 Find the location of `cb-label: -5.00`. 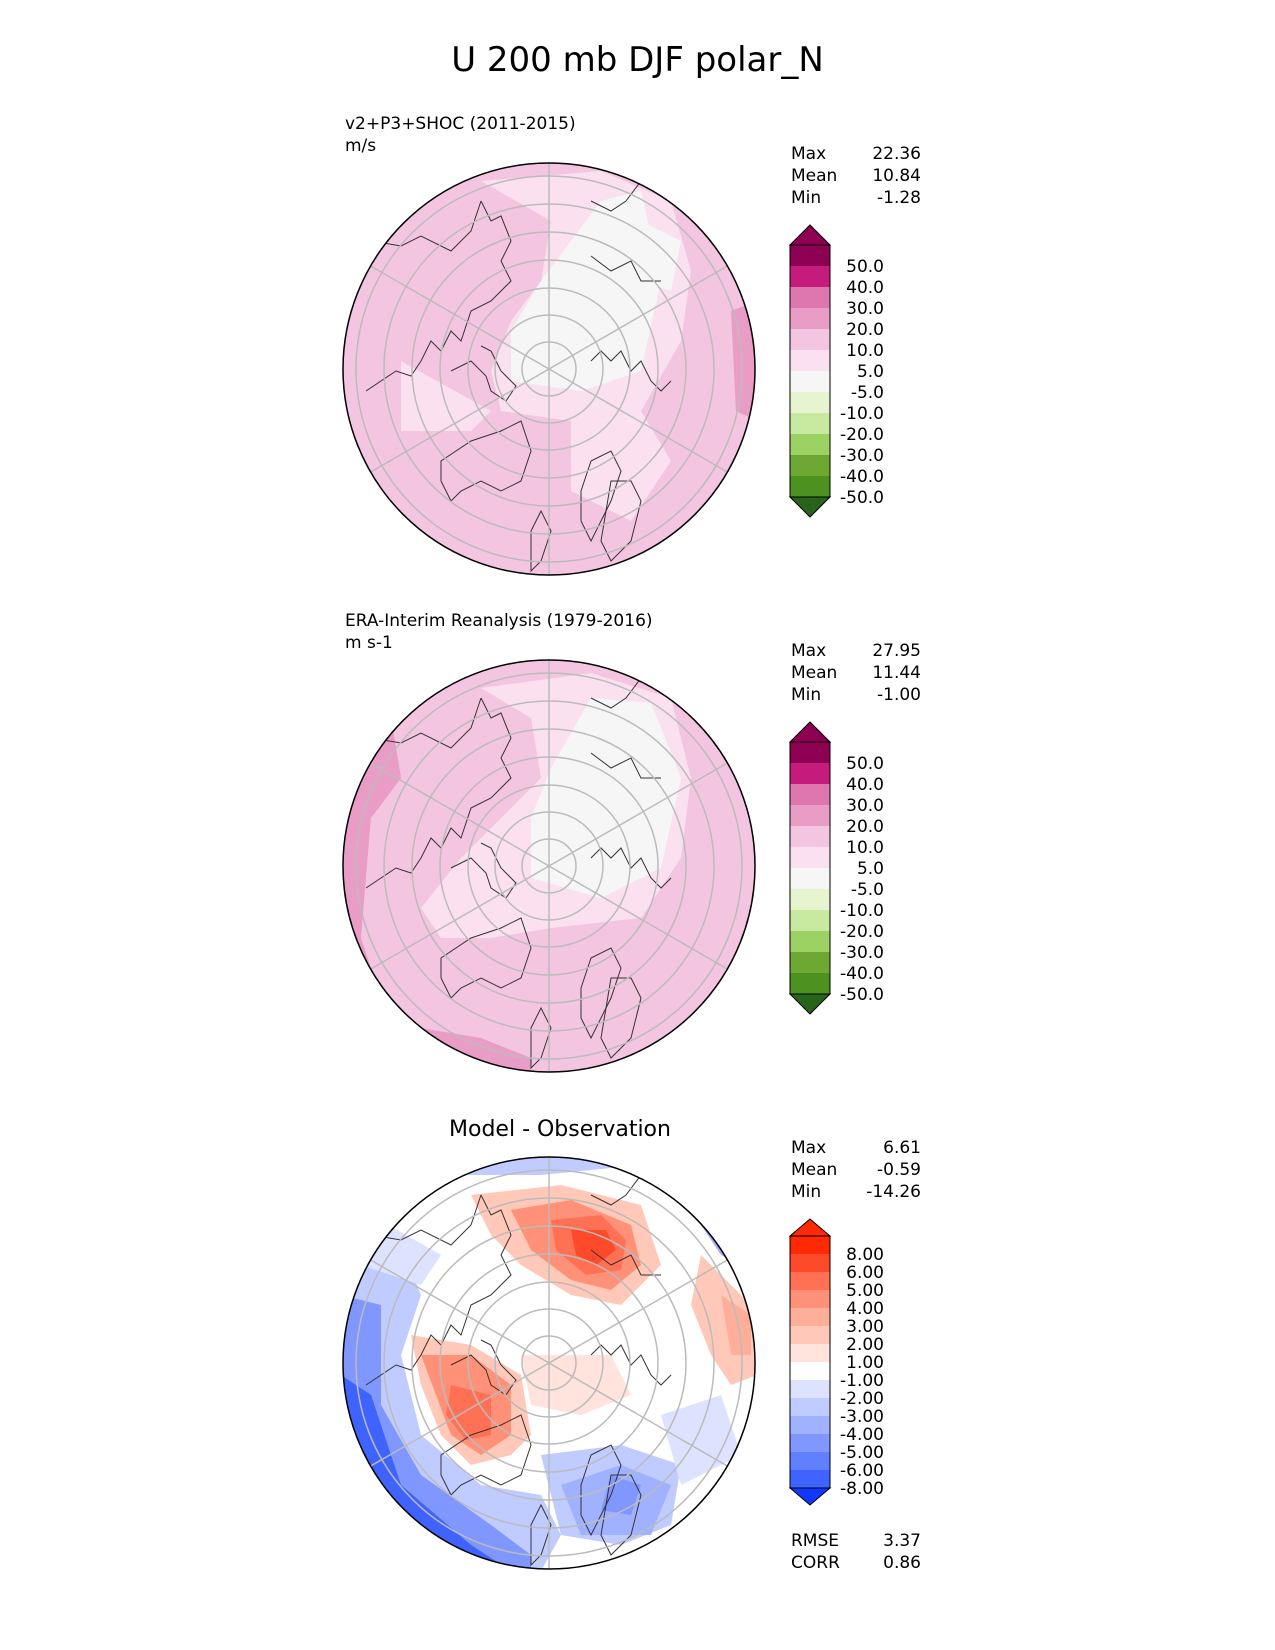

cb-label: -5.00 is located at coordinates (862, 1453).